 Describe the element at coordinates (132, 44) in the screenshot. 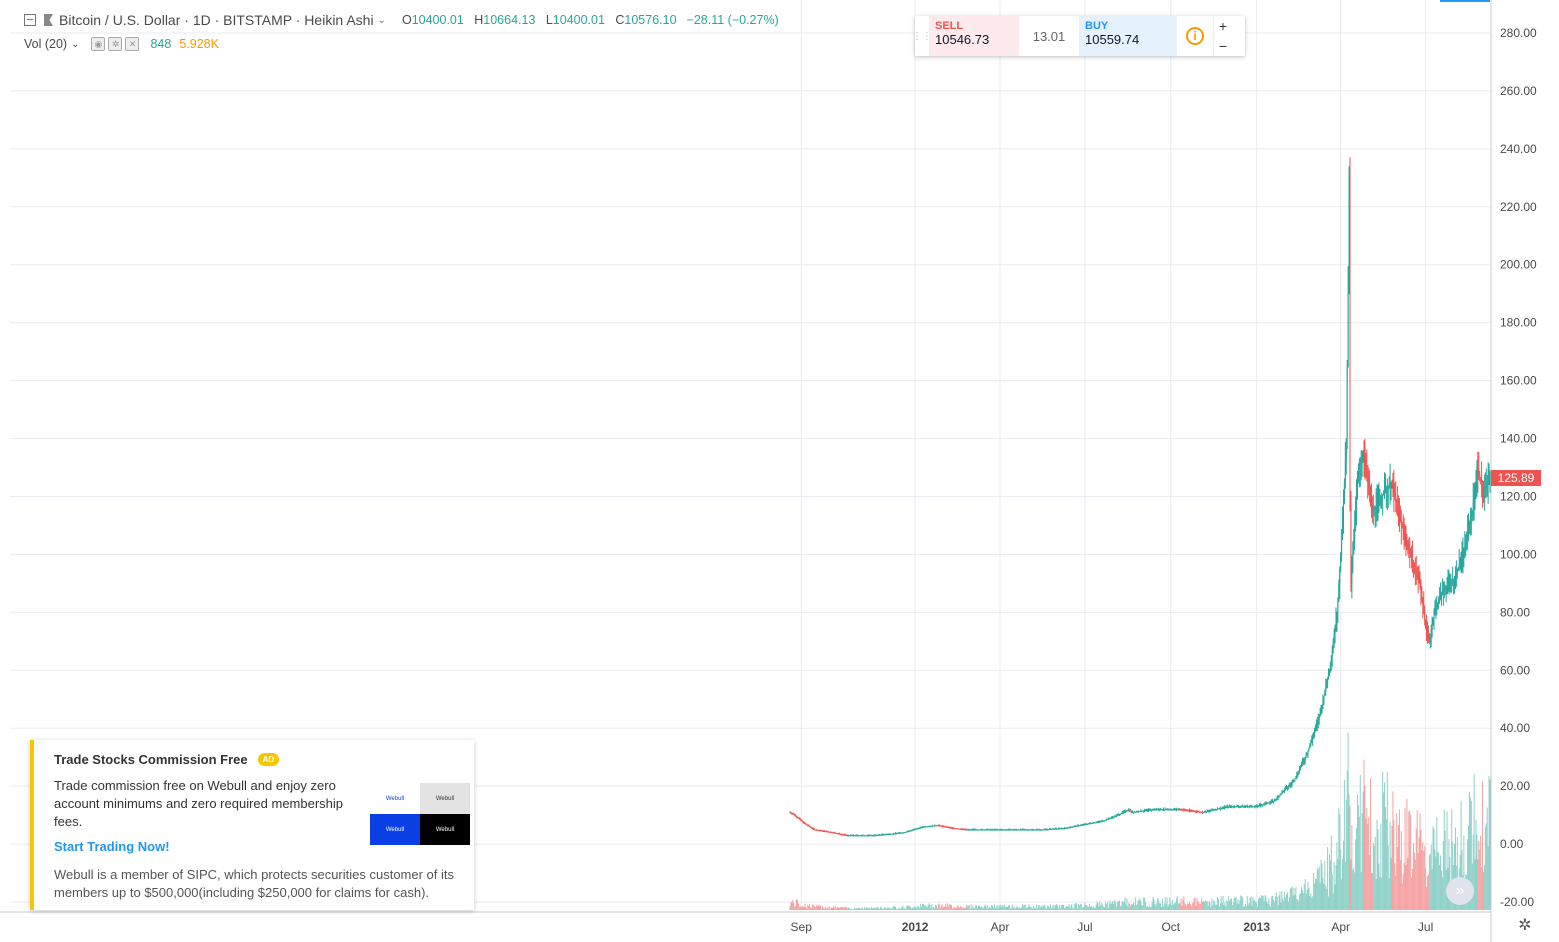

I see `close-icon: ✕` at that location.